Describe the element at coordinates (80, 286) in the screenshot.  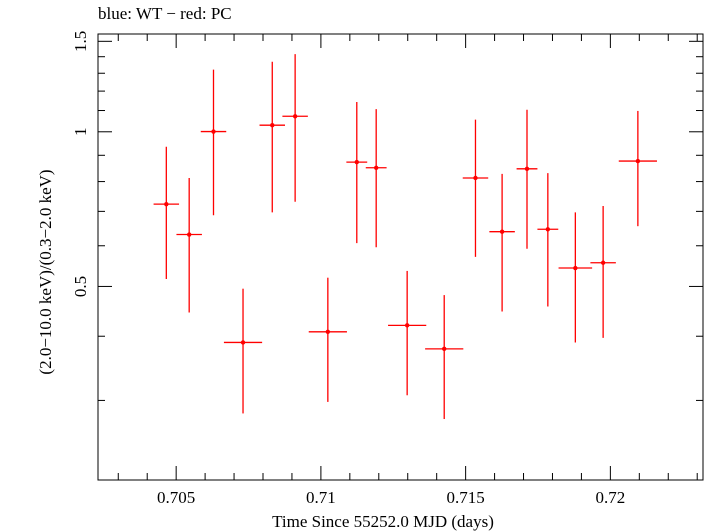
I see `y-tick-label: 0.5` at that location.